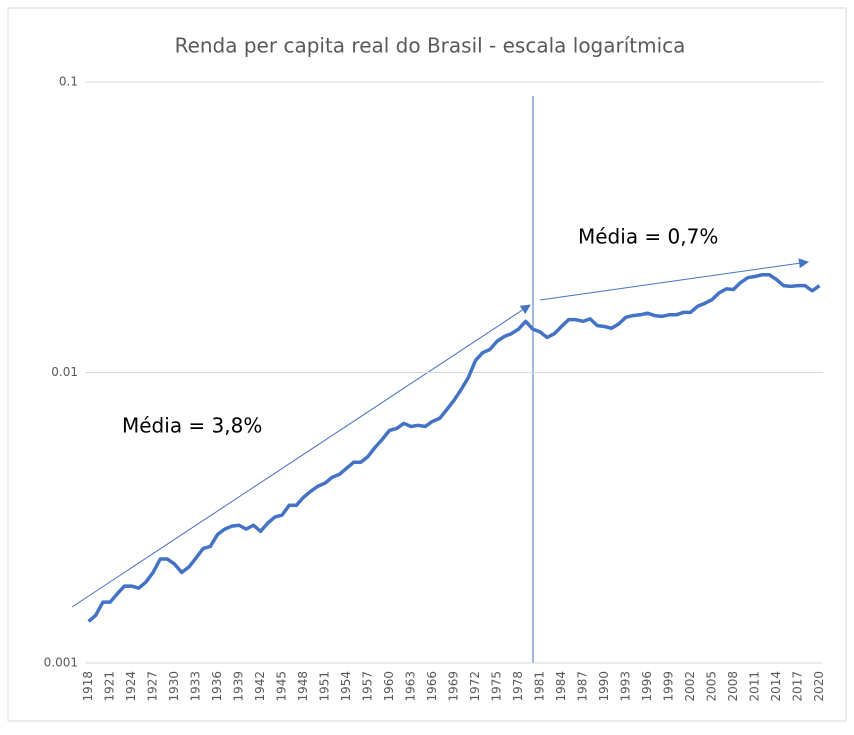  What do you see at coordinates (797, 686) in the screenshot?
I see `x-tick-label: 2017` at bounding box center [797, 686].